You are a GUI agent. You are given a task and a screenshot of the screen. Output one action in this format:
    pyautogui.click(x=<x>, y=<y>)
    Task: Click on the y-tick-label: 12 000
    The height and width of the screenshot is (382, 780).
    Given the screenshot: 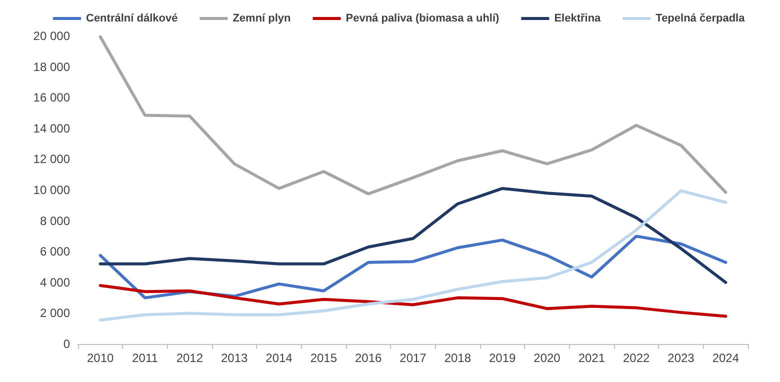 What is the action you would take?
    pyautogui.click(x=51, y=159)
    